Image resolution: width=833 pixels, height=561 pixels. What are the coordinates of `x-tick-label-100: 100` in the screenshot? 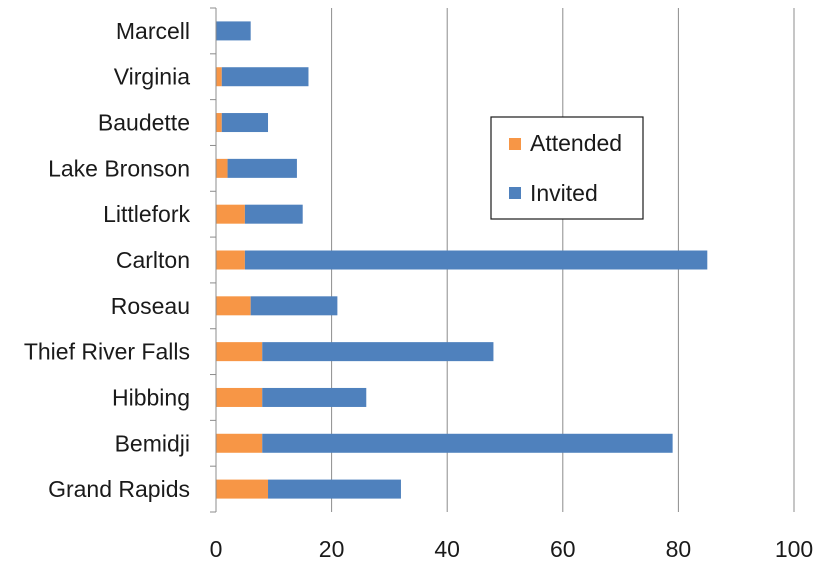 It's located at (794, 548).